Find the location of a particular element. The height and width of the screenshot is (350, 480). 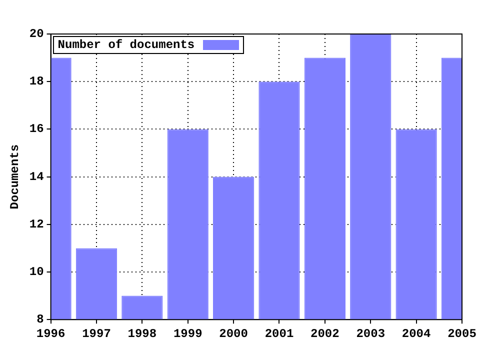

x-tick-label: 1997 is located at coordinates (96, 333).